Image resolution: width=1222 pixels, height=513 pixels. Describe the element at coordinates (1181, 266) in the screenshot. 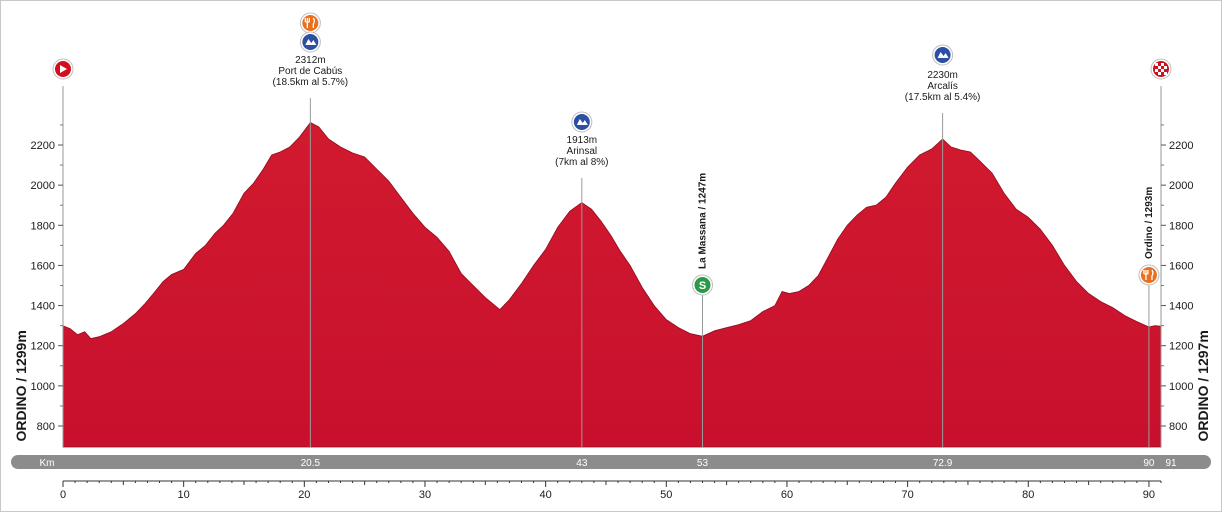

I see `y-tick-label-right: 1600` at that location.